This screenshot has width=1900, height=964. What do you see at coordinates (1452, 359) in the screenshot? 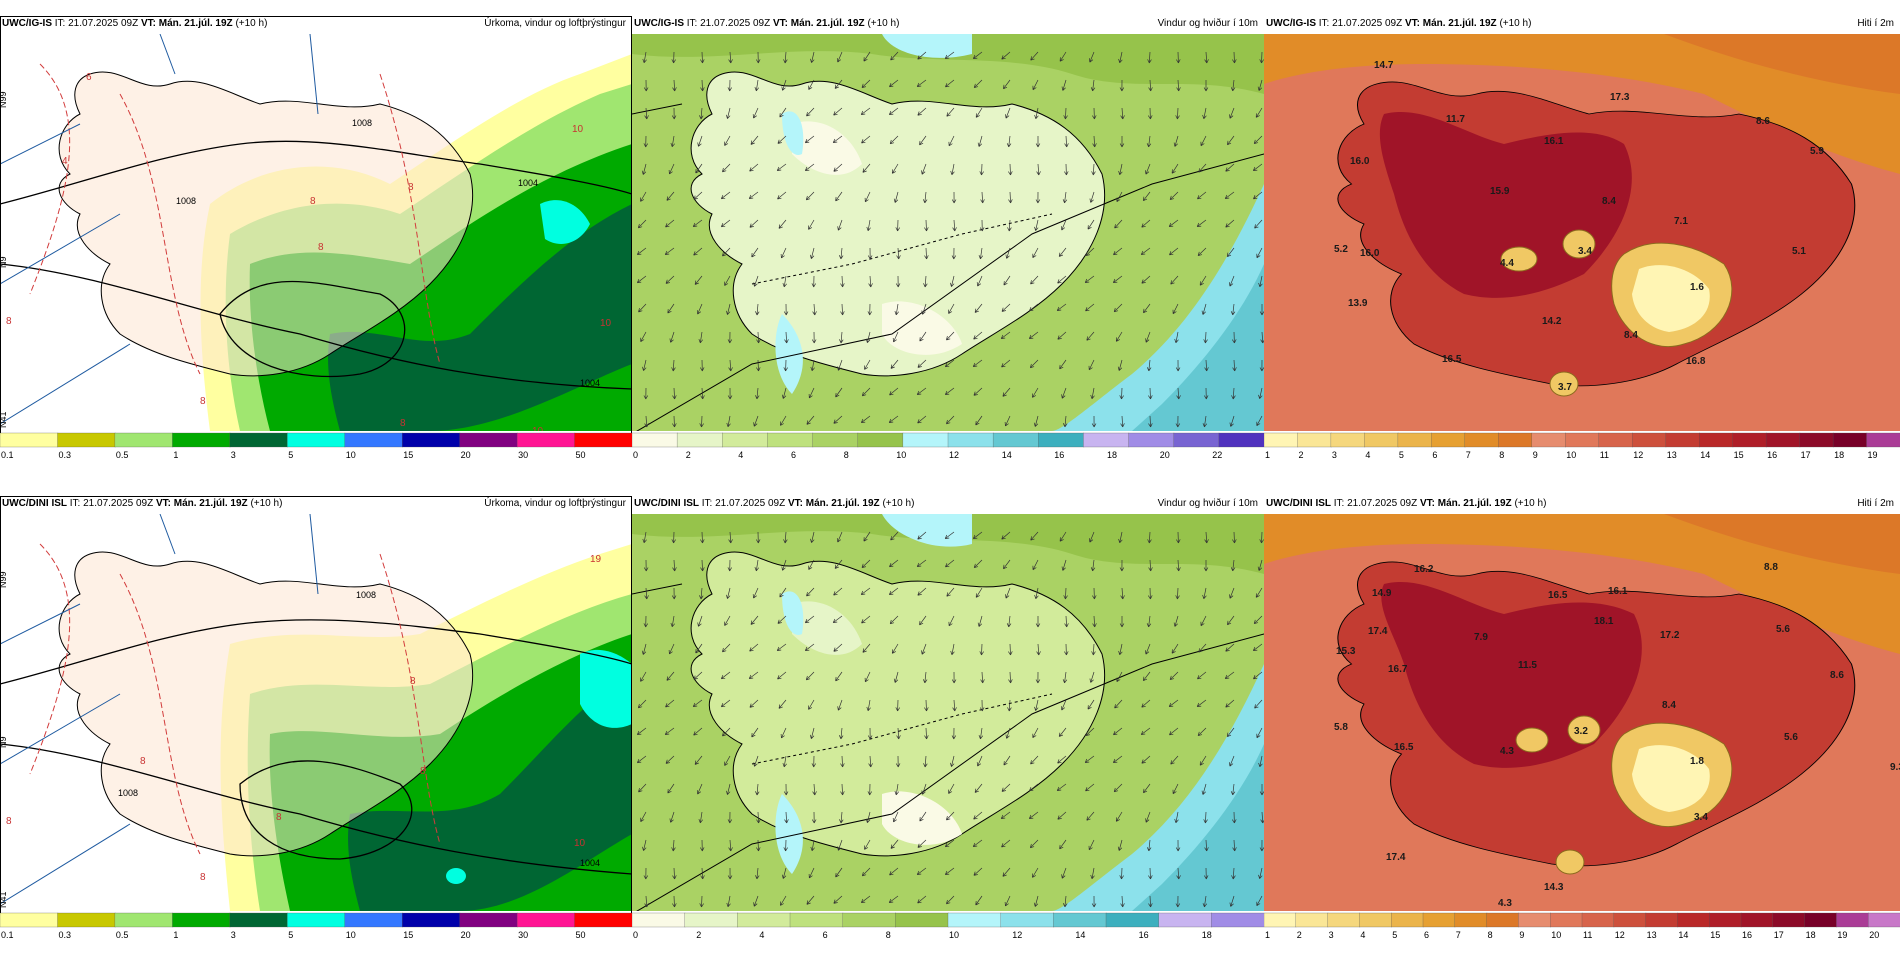
I see `temp-value: 16.5` at bounding box center [1452, 359].